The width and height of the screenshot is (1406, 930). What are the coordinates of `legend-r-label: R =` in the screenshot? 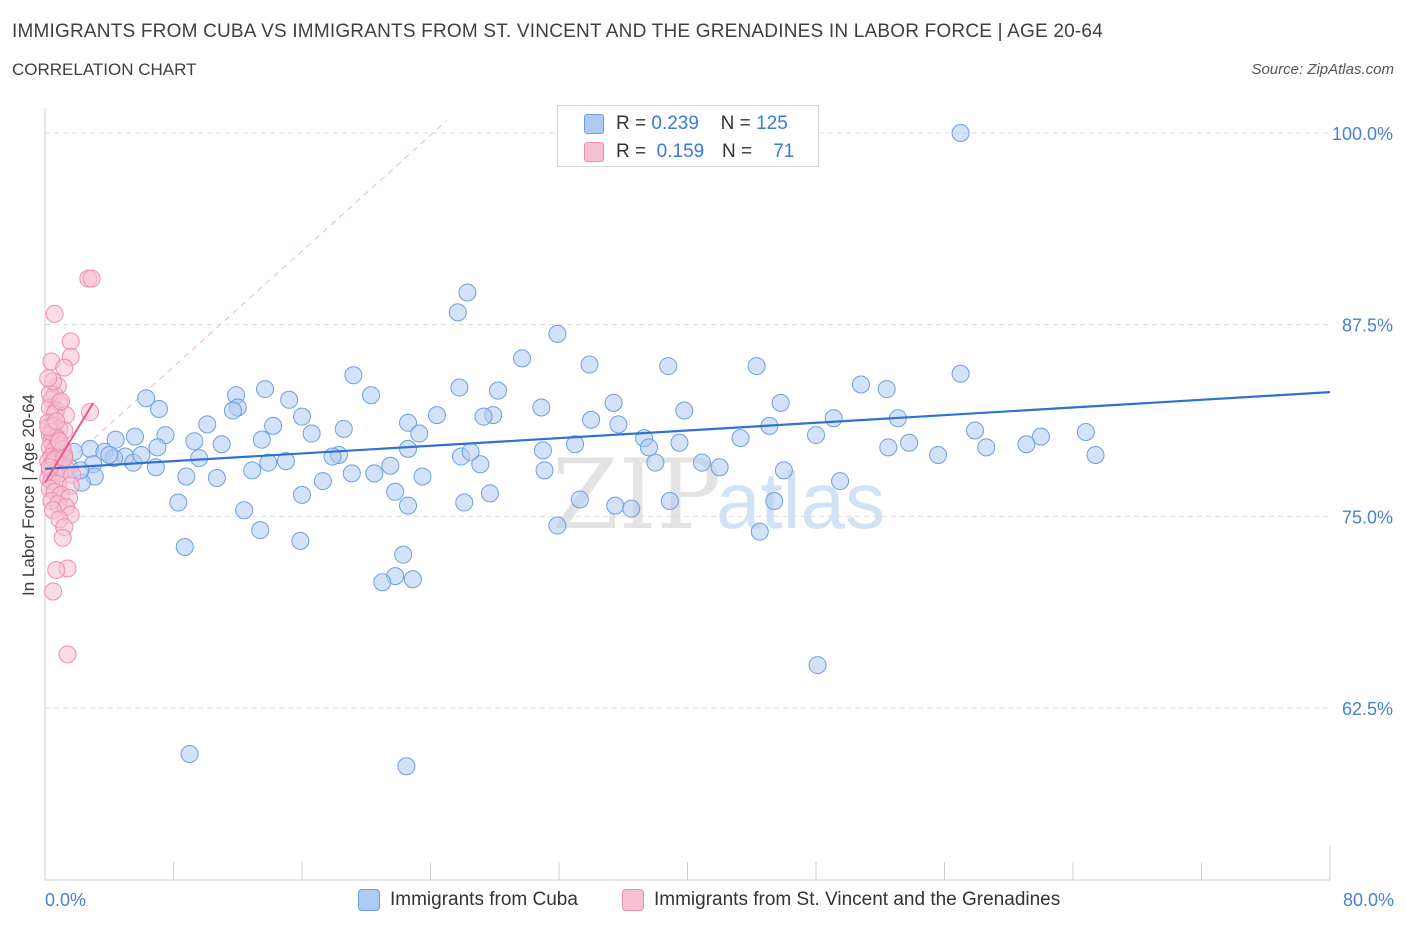 It's located at (631, 151).